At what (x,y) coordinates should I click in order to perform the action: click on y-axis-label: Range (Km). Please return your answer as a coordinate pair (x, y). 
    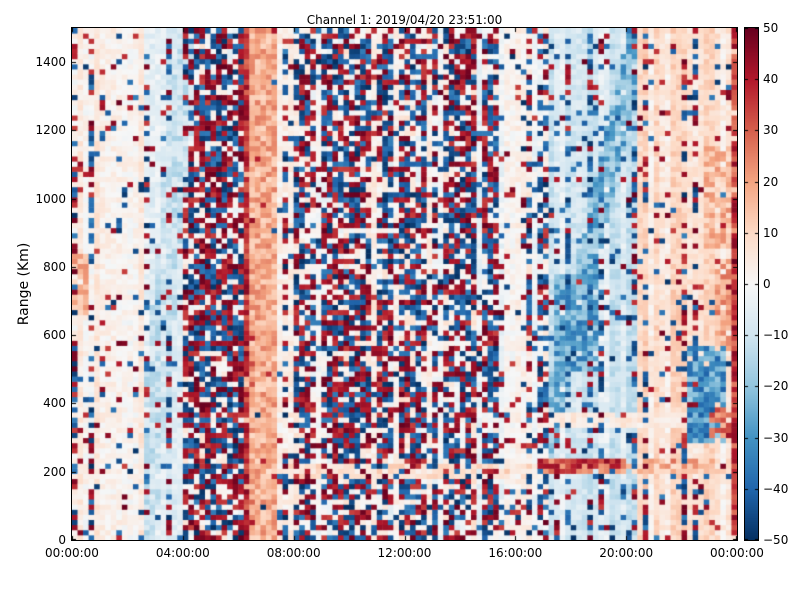
    Looking at the image, I should click on (24, 284).